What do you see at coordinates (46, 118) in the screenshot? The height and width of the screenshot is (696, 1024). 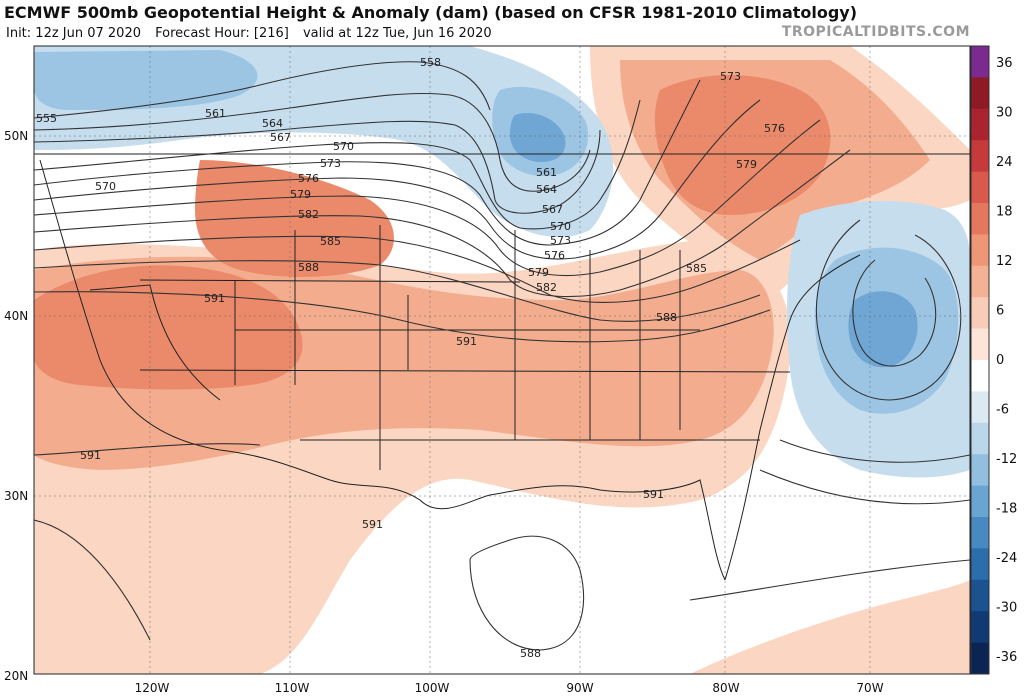 I see `contour-label: 555` at bounding box center [46, 118].